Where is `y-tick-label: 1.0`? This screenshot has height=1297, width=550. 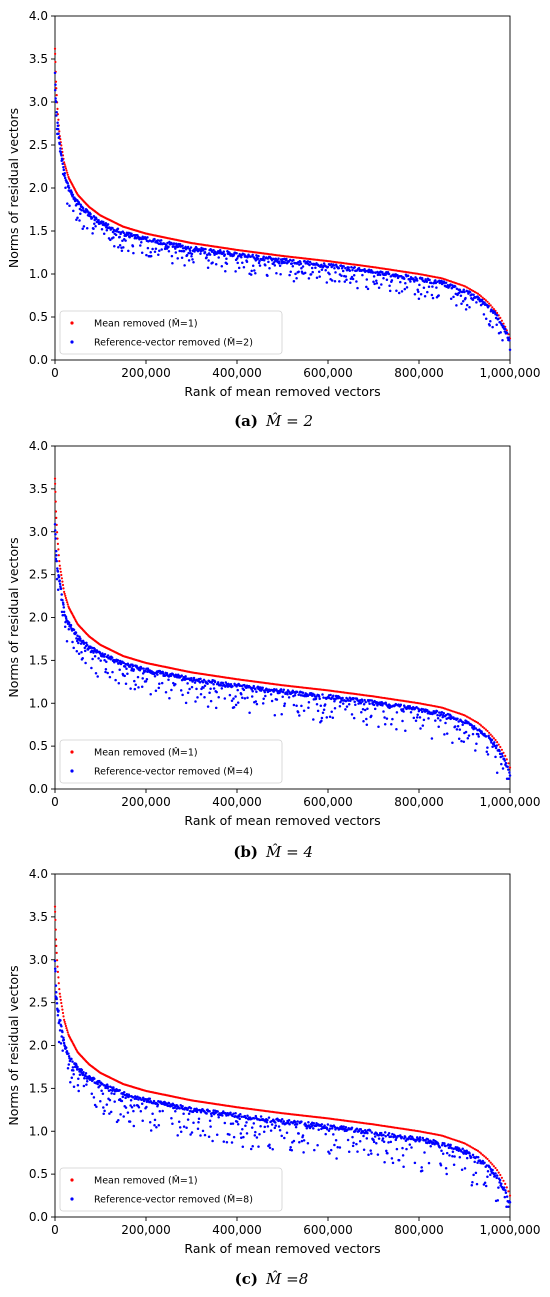
y-tick-label: 1.0 is located at coordinates (38, 1131).